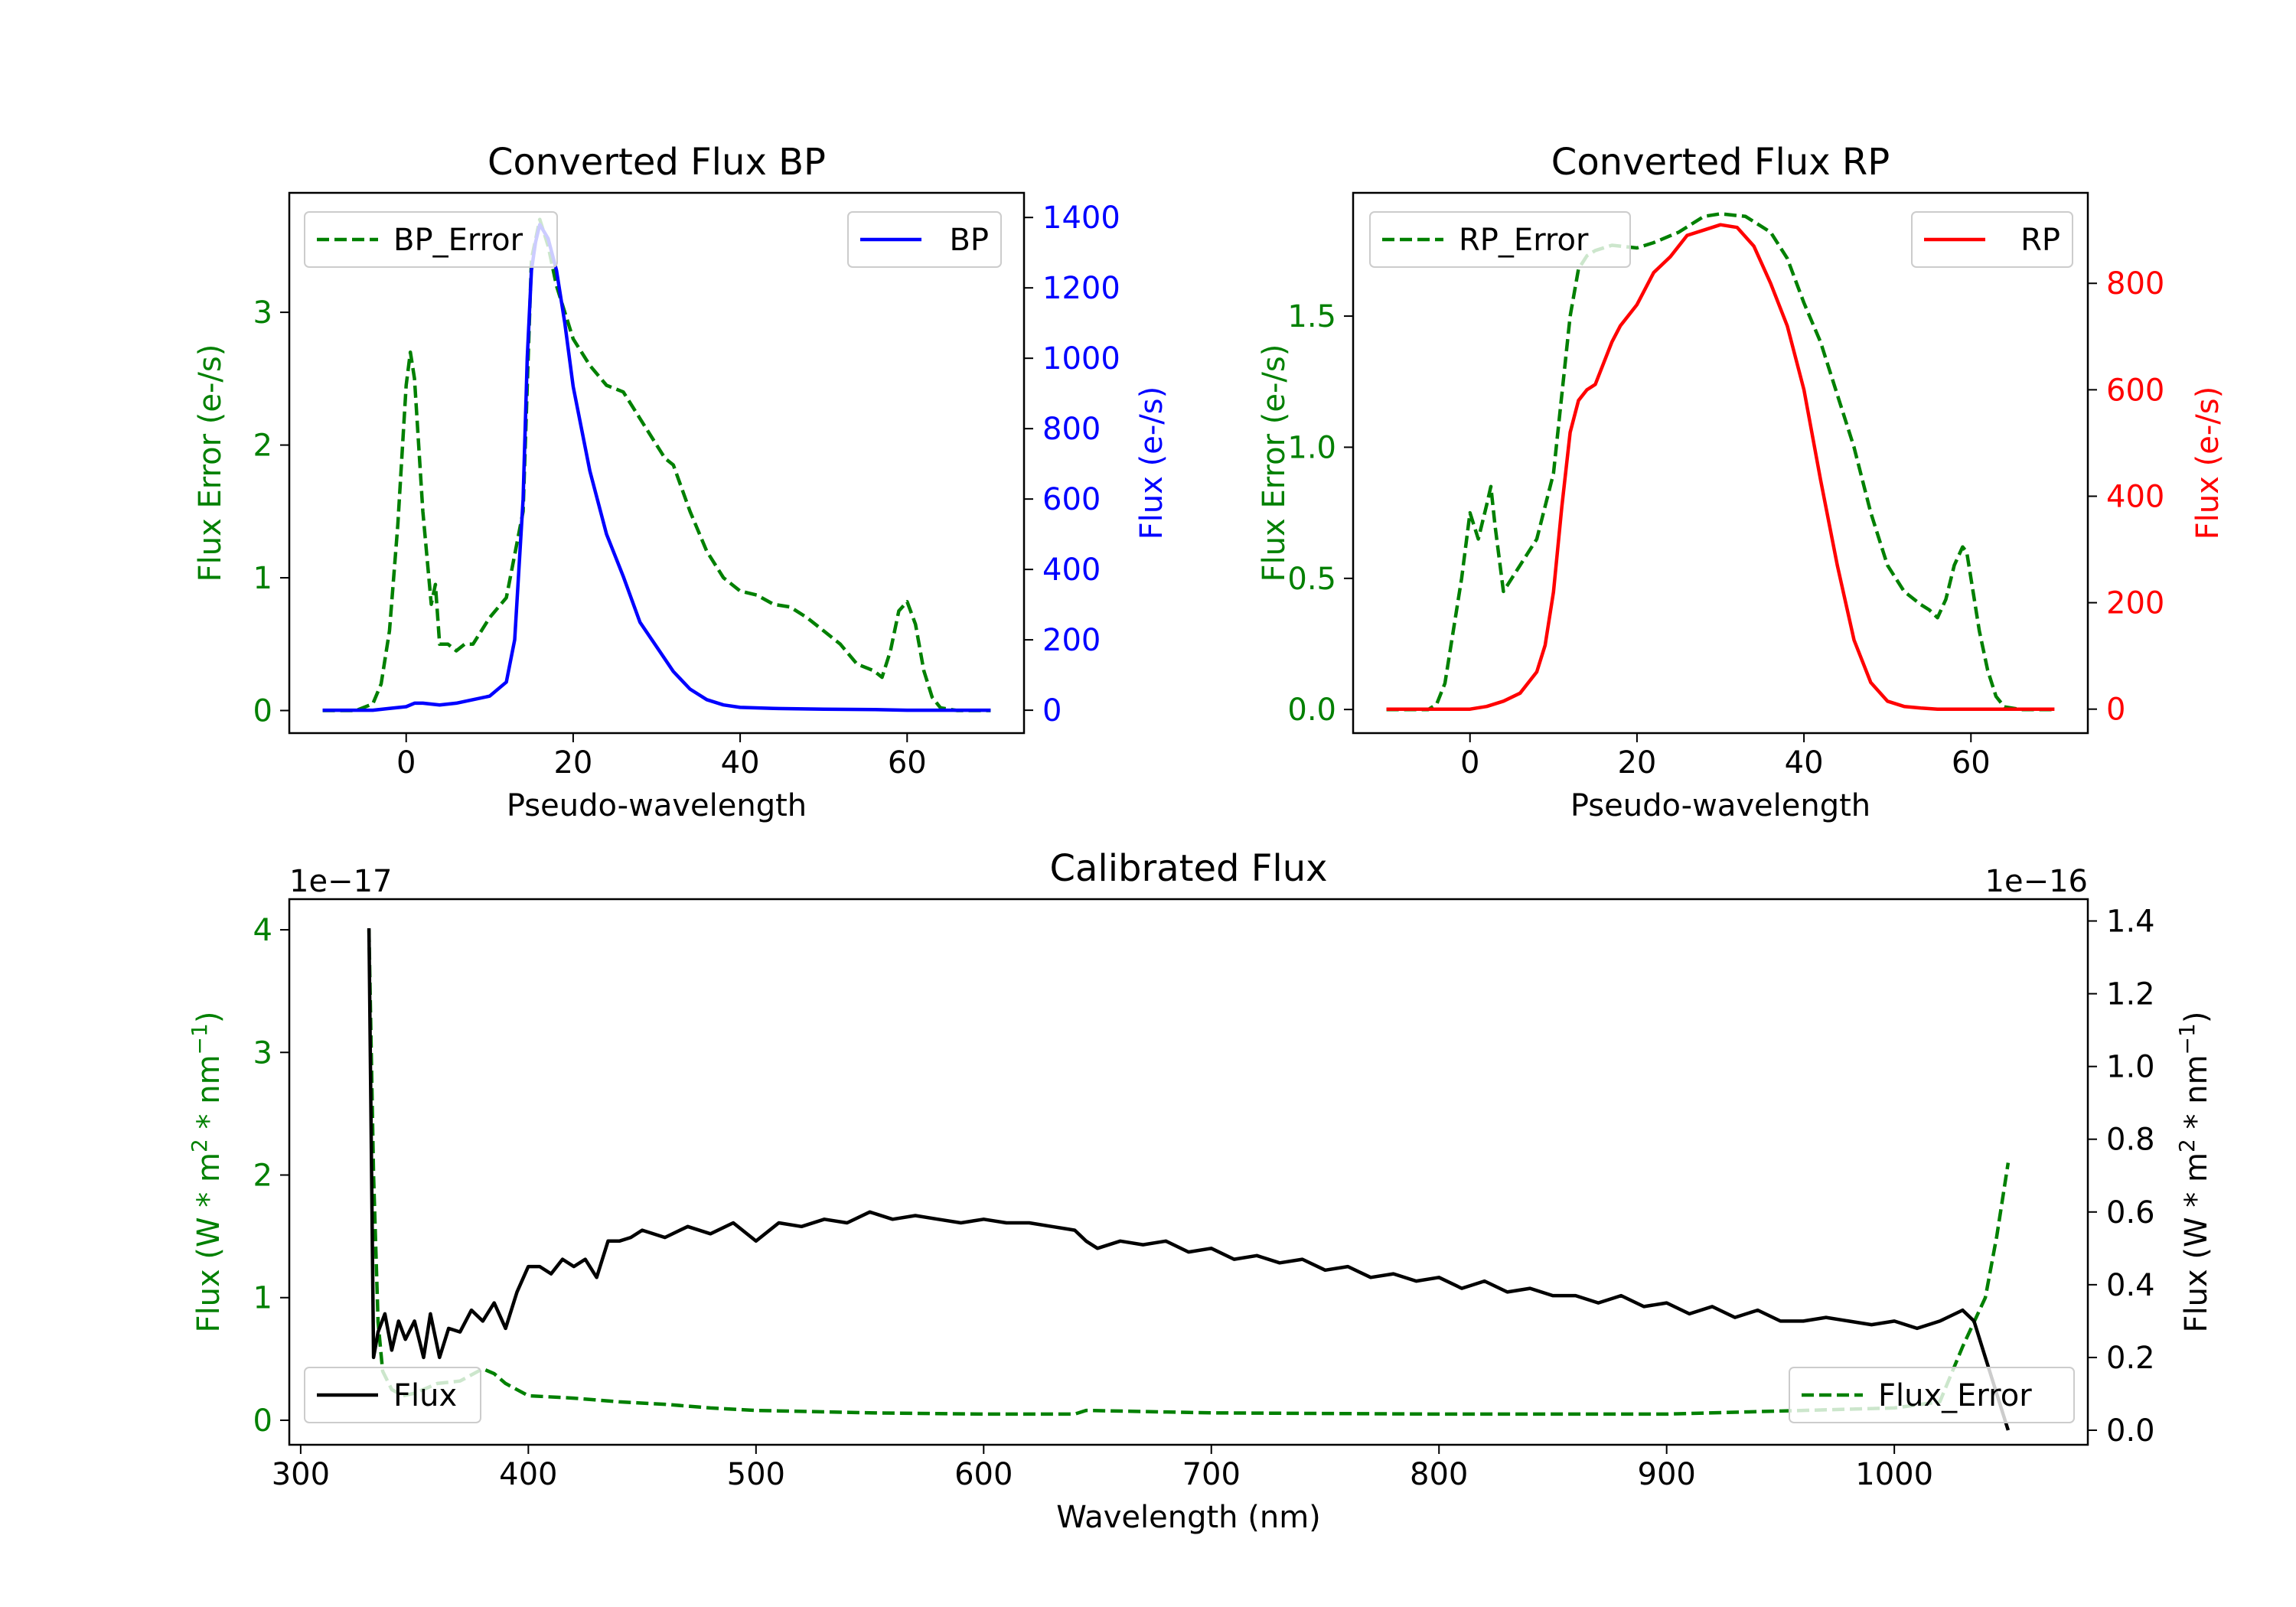 Image resolution: width=2296 pixels, height=1607 pixels. I want to click on x-tick-label: 400, so click(528, 1474).